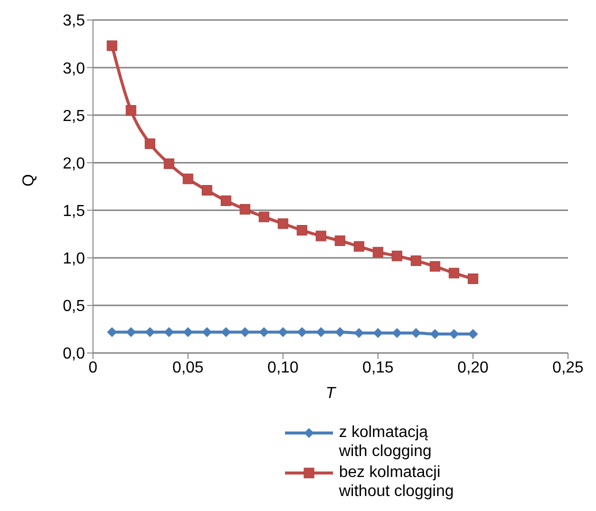 The image size is (596, 511). Describe the element at coordinates (74, 307) in the screenshot. I see `y-tick-label: 0,5` at that location.